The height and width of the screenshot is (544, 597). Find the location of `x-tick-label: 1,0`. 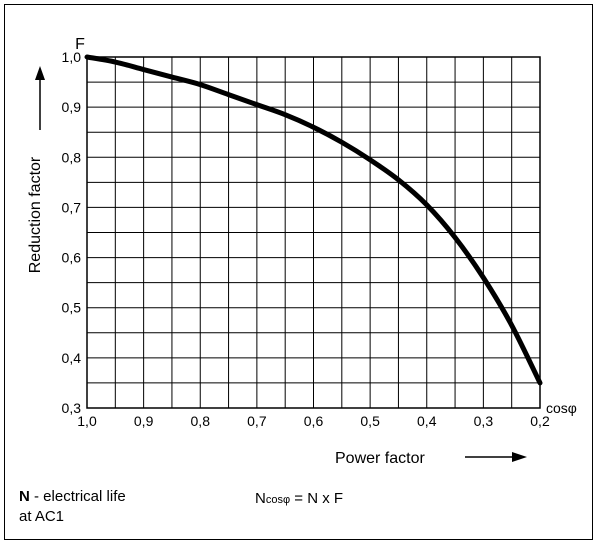

x-tick-label: 1,0 is located at coordinates (87, 421).